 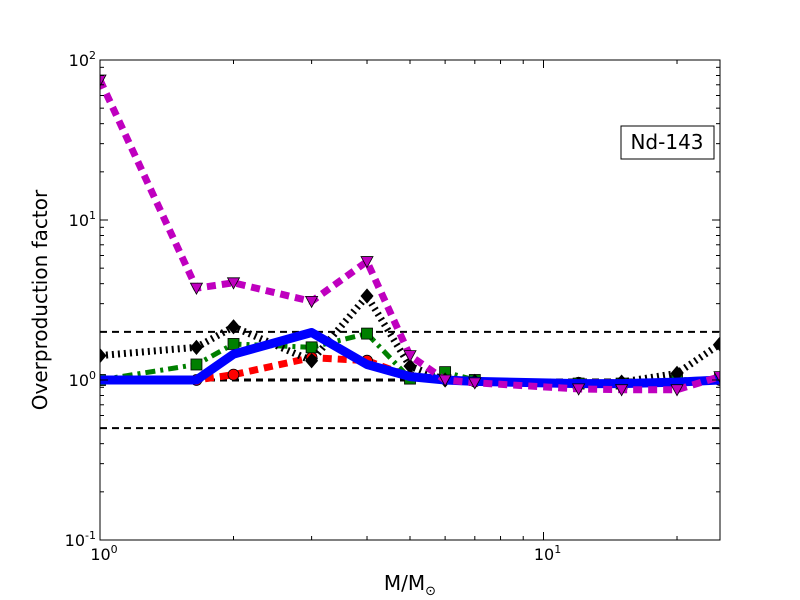 I want to click on annotation-frame, so click(x=667, y=142).